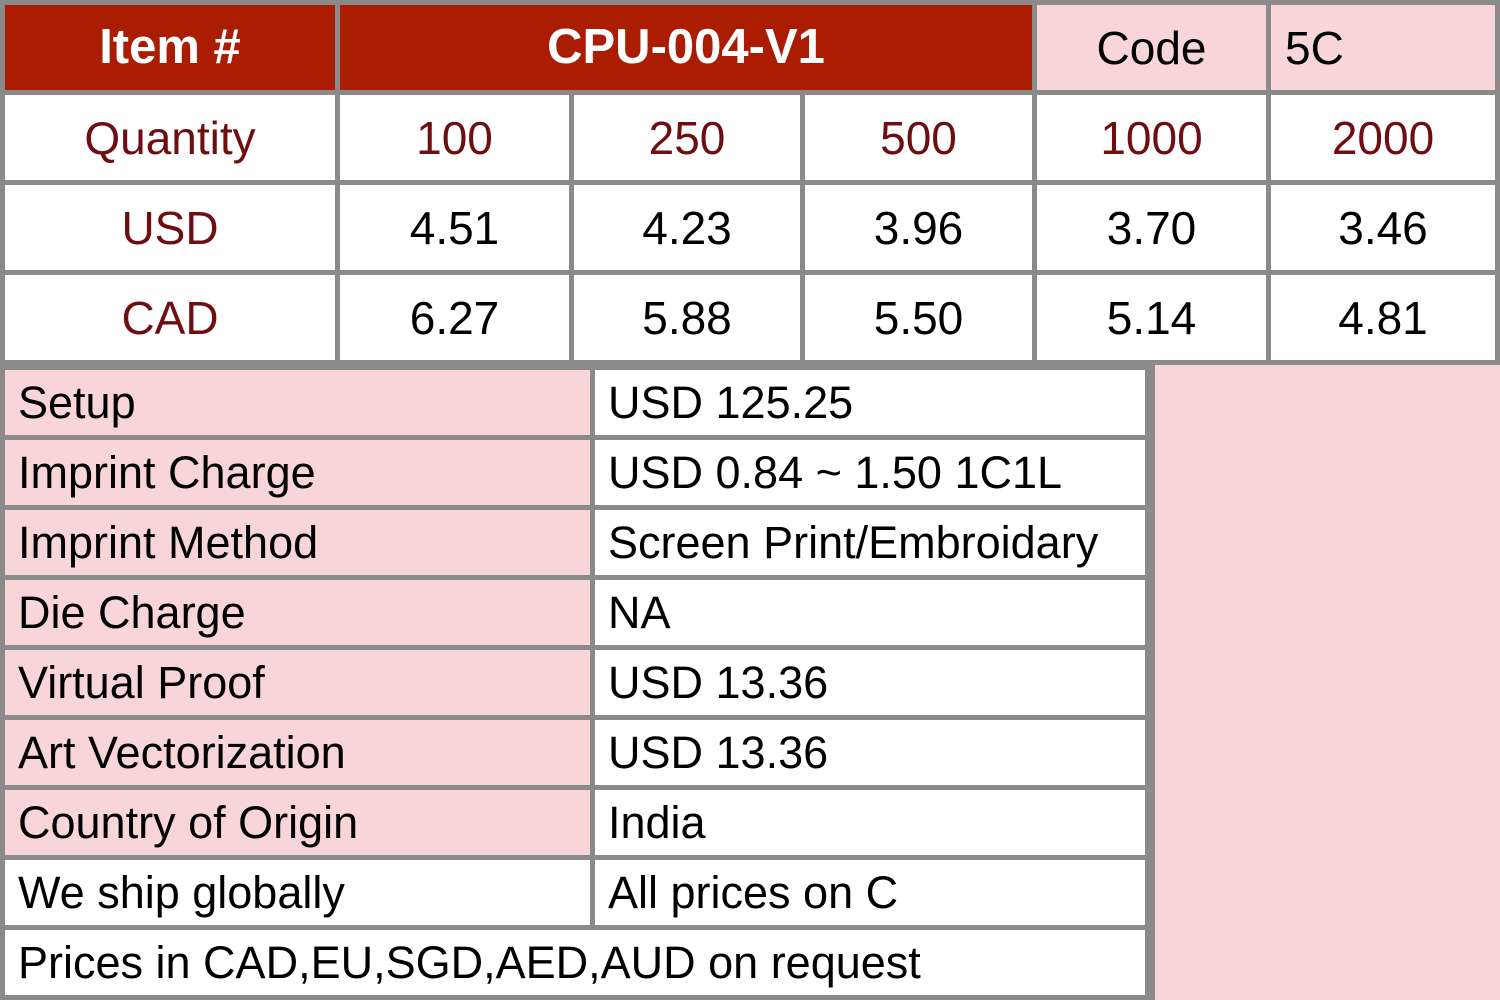 This screenshot has height=1000, width=1500. What do you see at coordinates (170, 137) in the screenshot?
I see `quantity-row-label: Quantity` at bounding box center [170, 137].